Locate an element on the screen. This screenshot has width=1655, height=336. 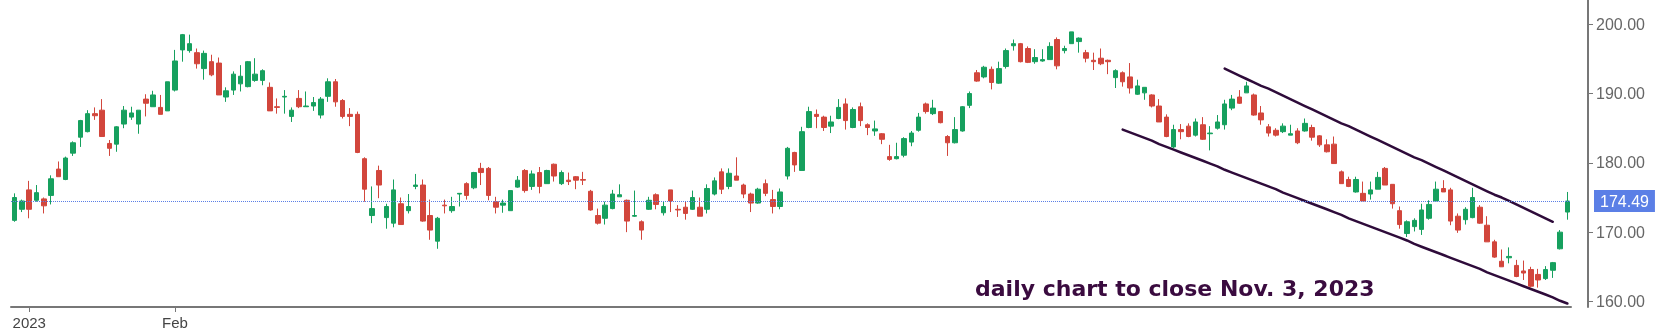
y-tick-label: 160.00 is located at coordinates (1621, 301).